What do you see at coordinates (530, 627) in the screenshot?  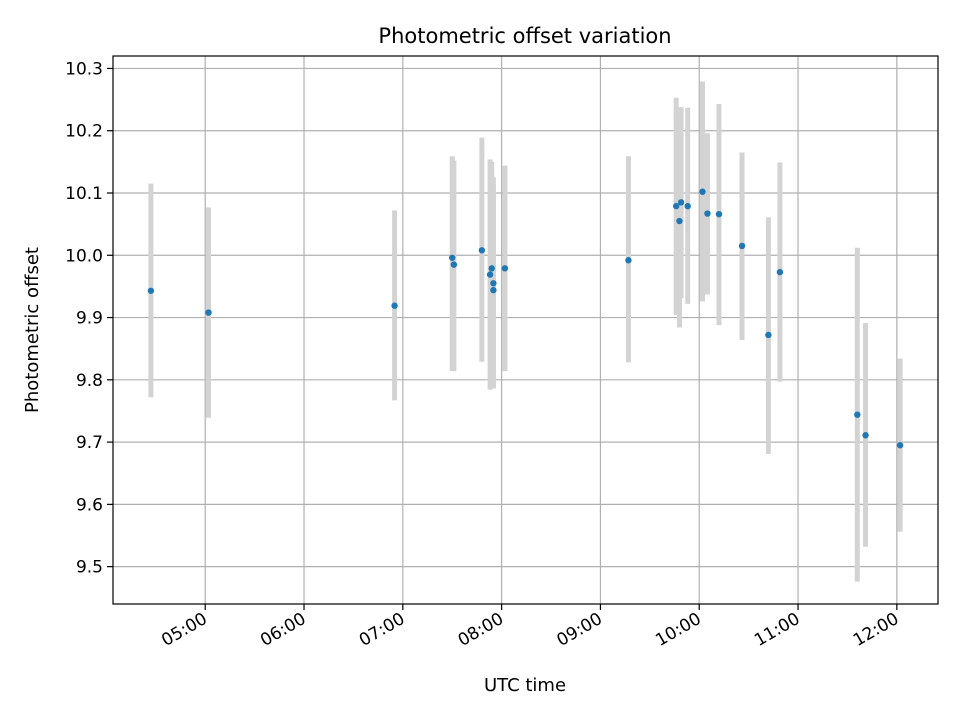 I see `x-axis-ticks: 05:00 06:00 07:00 08:00 09:00 10:00 11:00 12:00` at bounding box center [530, 627].